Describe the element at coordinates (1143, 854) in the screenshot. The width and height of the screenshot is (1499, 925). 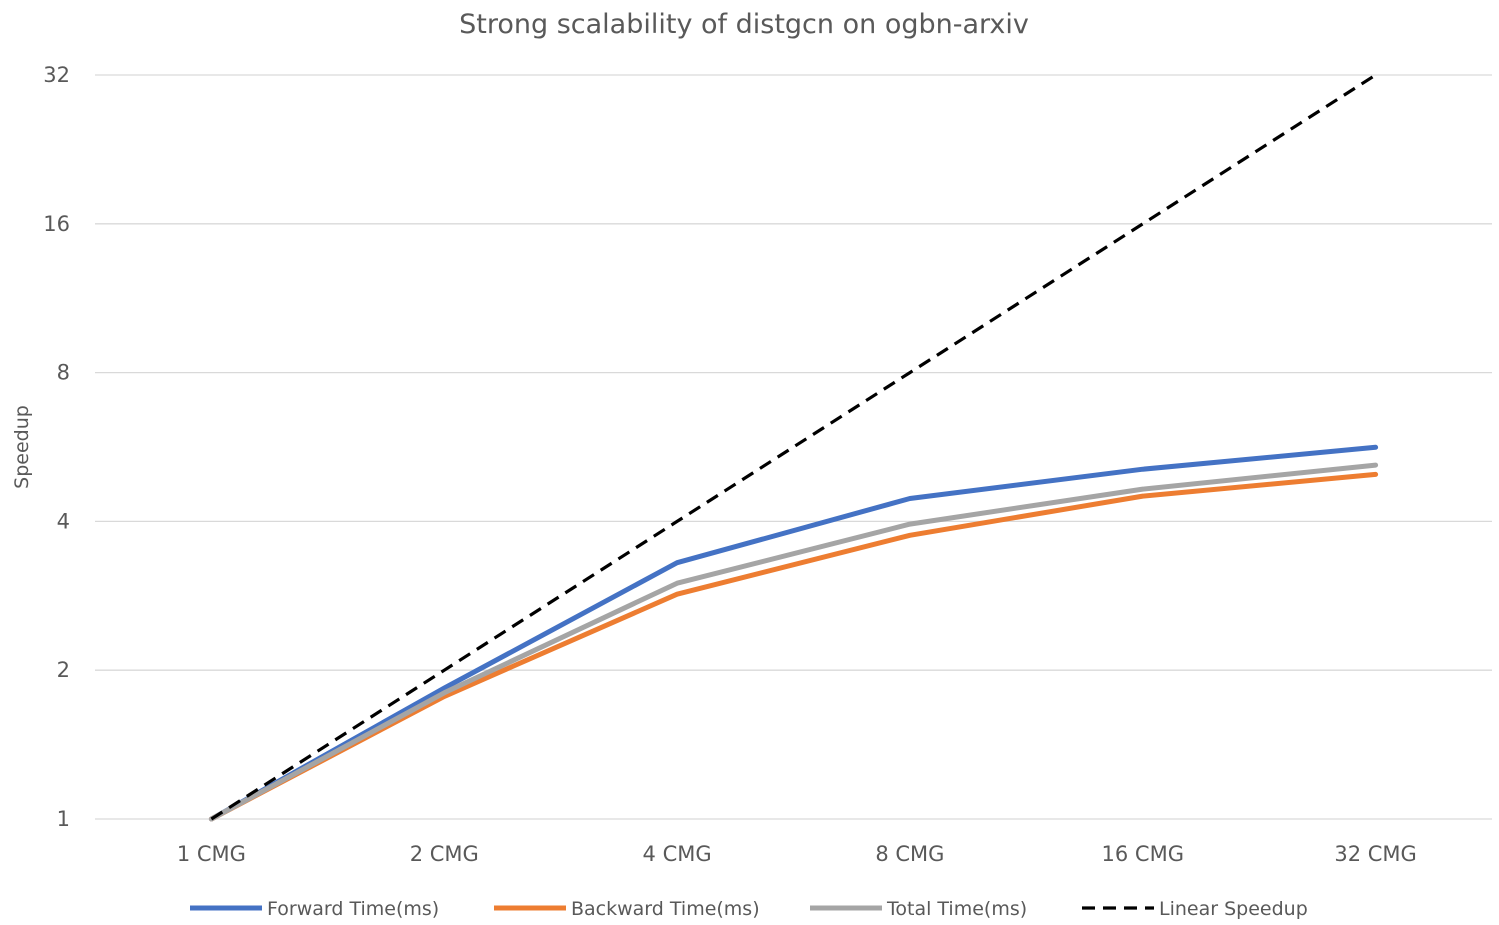
I see `x-tick-label: 16 CMG` at that location.